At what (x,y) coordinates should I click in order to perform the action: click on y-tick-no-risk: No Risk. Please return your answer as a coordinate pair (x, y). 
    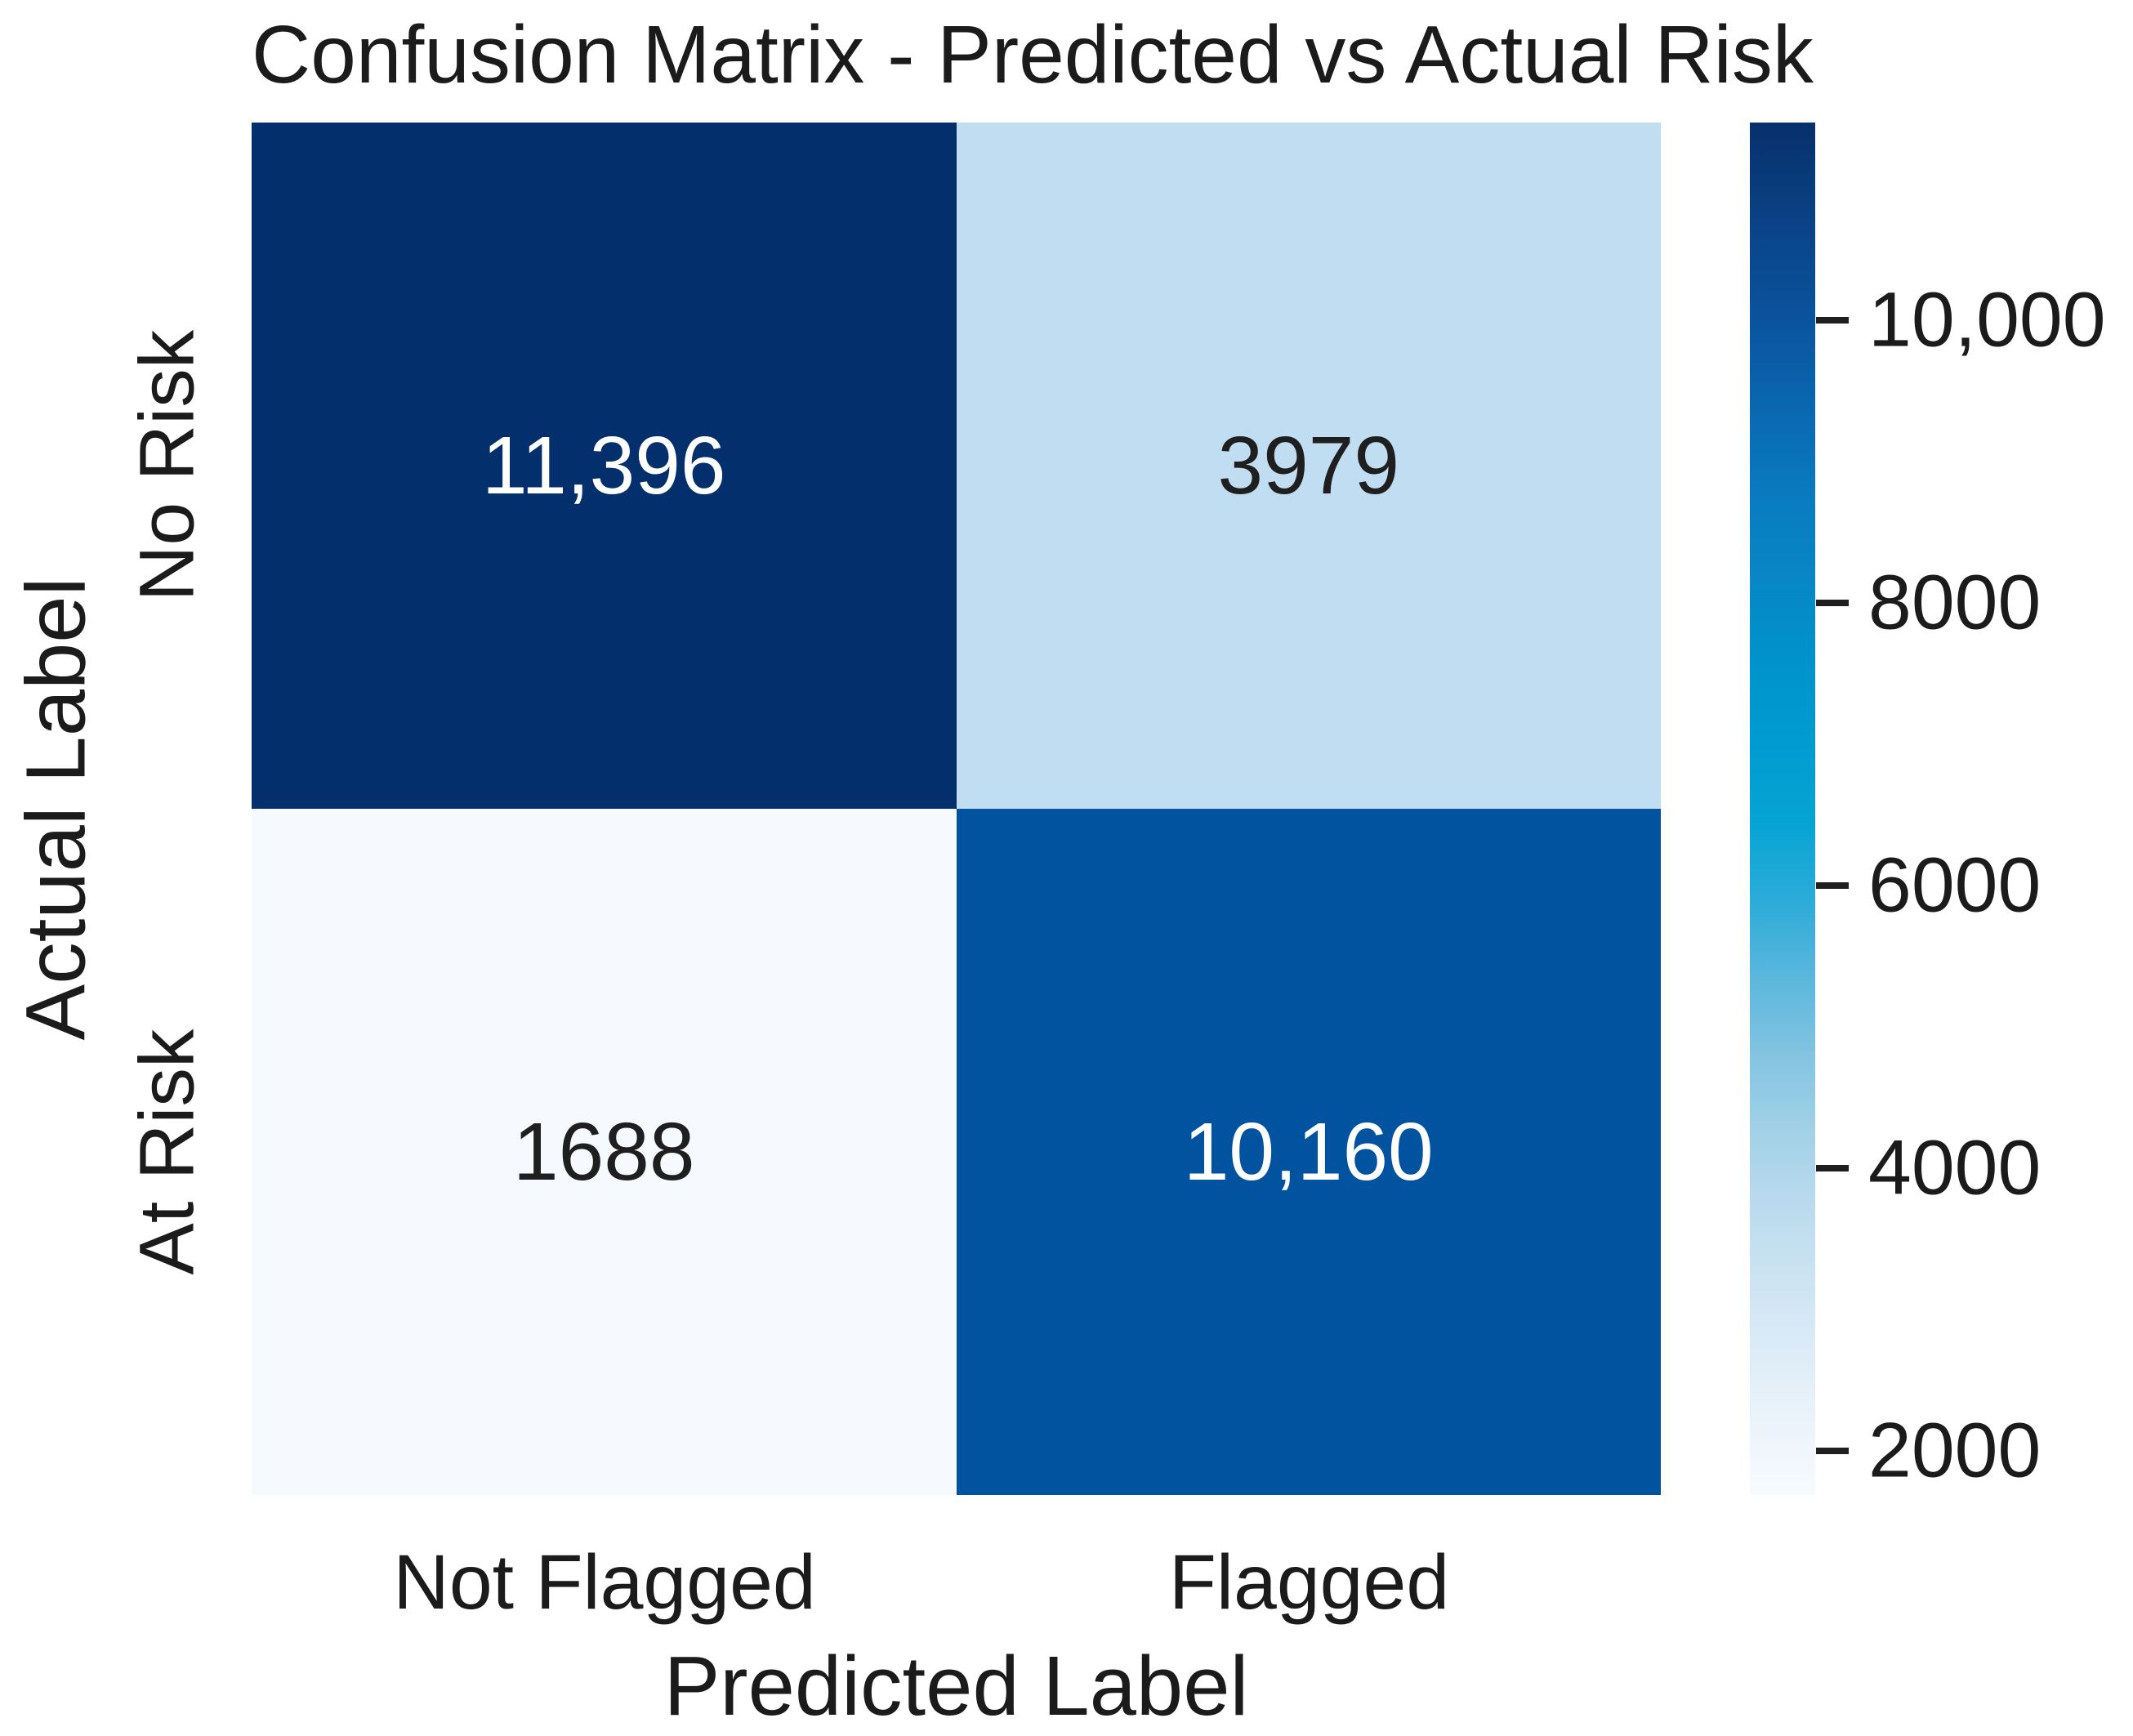
    Looking at the image, I should click on (167, 466).